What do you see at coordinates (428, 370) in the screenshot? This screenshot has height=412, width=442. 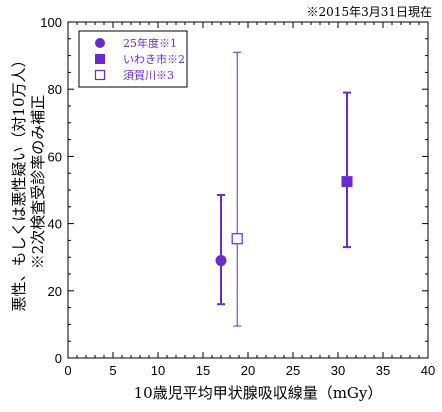 I see `x-tick-label: 40` at bounding box center [428, 370].